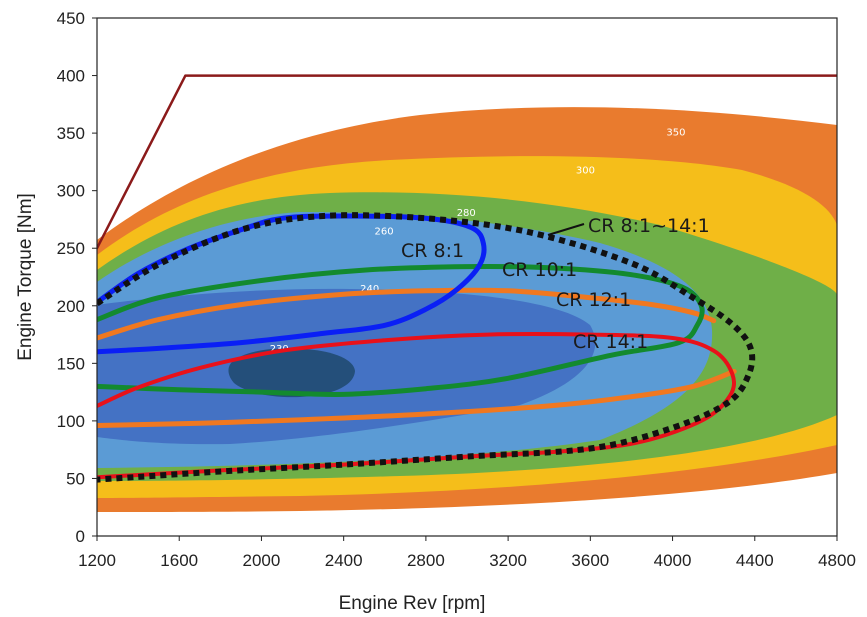 The image size is (867, 617). What do you see at coordinates (71, 421) in the screenshot?
I see `y-tick-label-100: 100` at bounding box center [71, 421].